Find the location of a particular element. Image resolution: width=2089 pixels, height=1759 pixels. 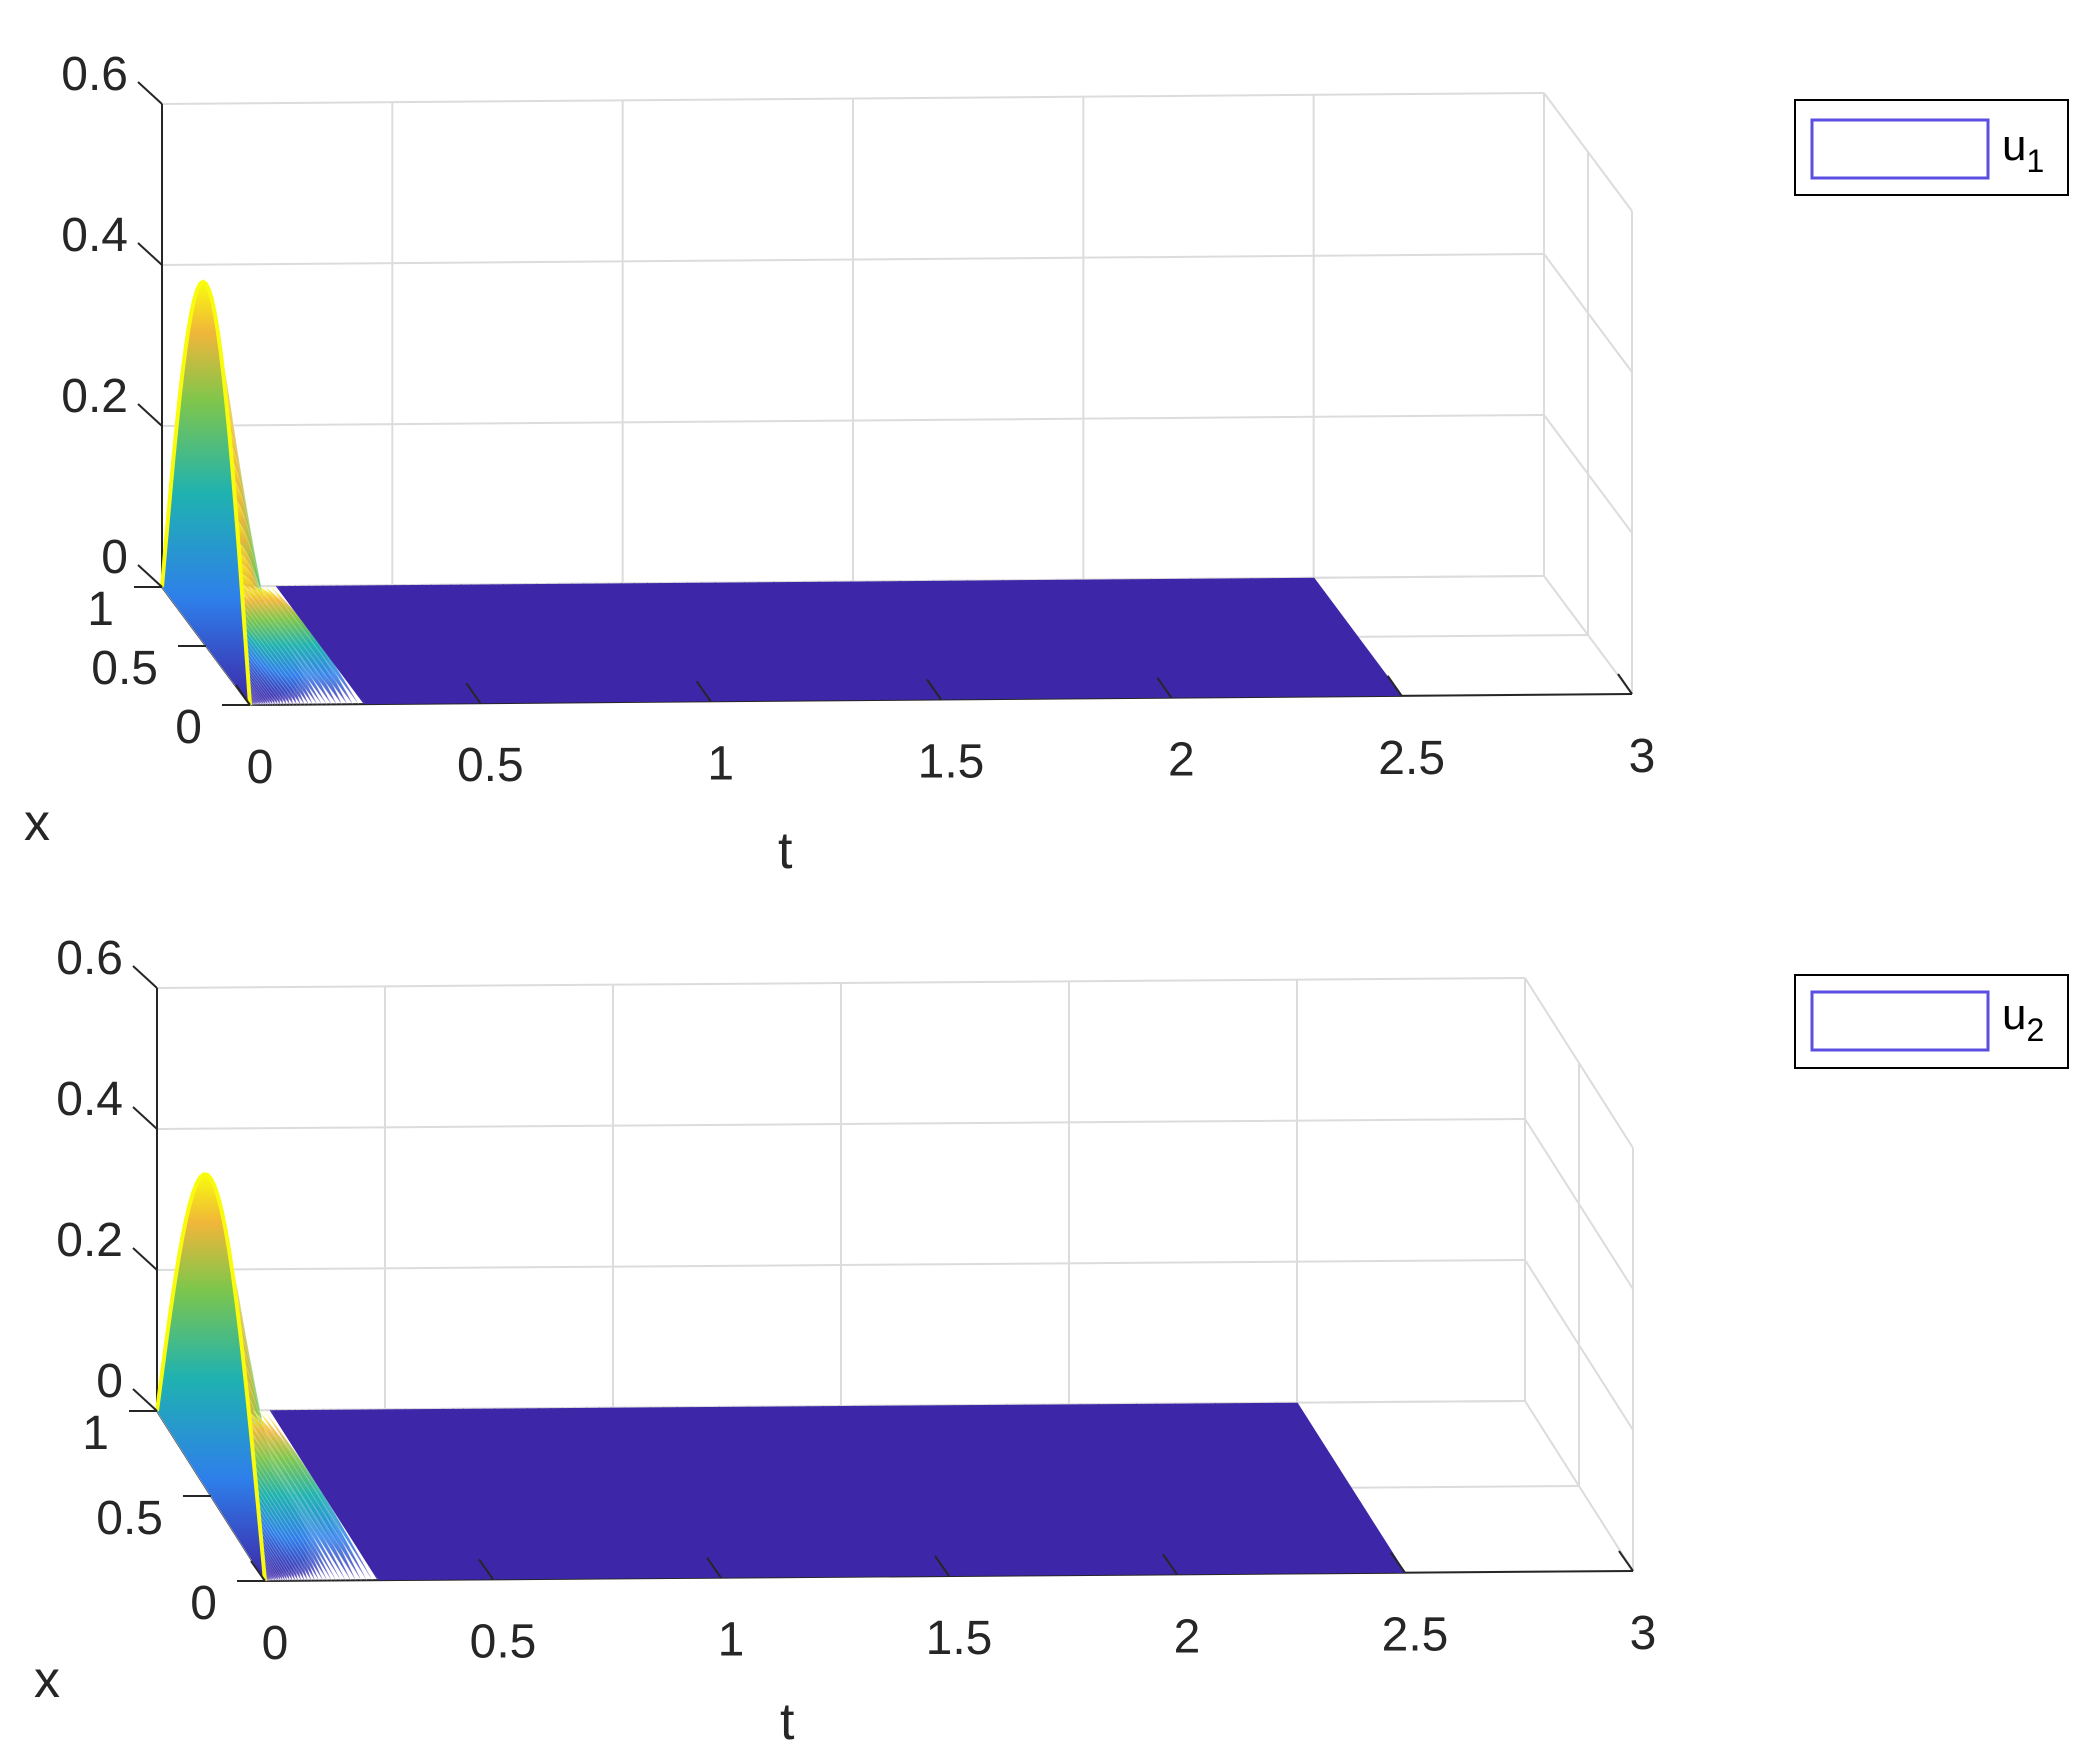

legend-u1: u1 is located at coordinates (1931, 147).